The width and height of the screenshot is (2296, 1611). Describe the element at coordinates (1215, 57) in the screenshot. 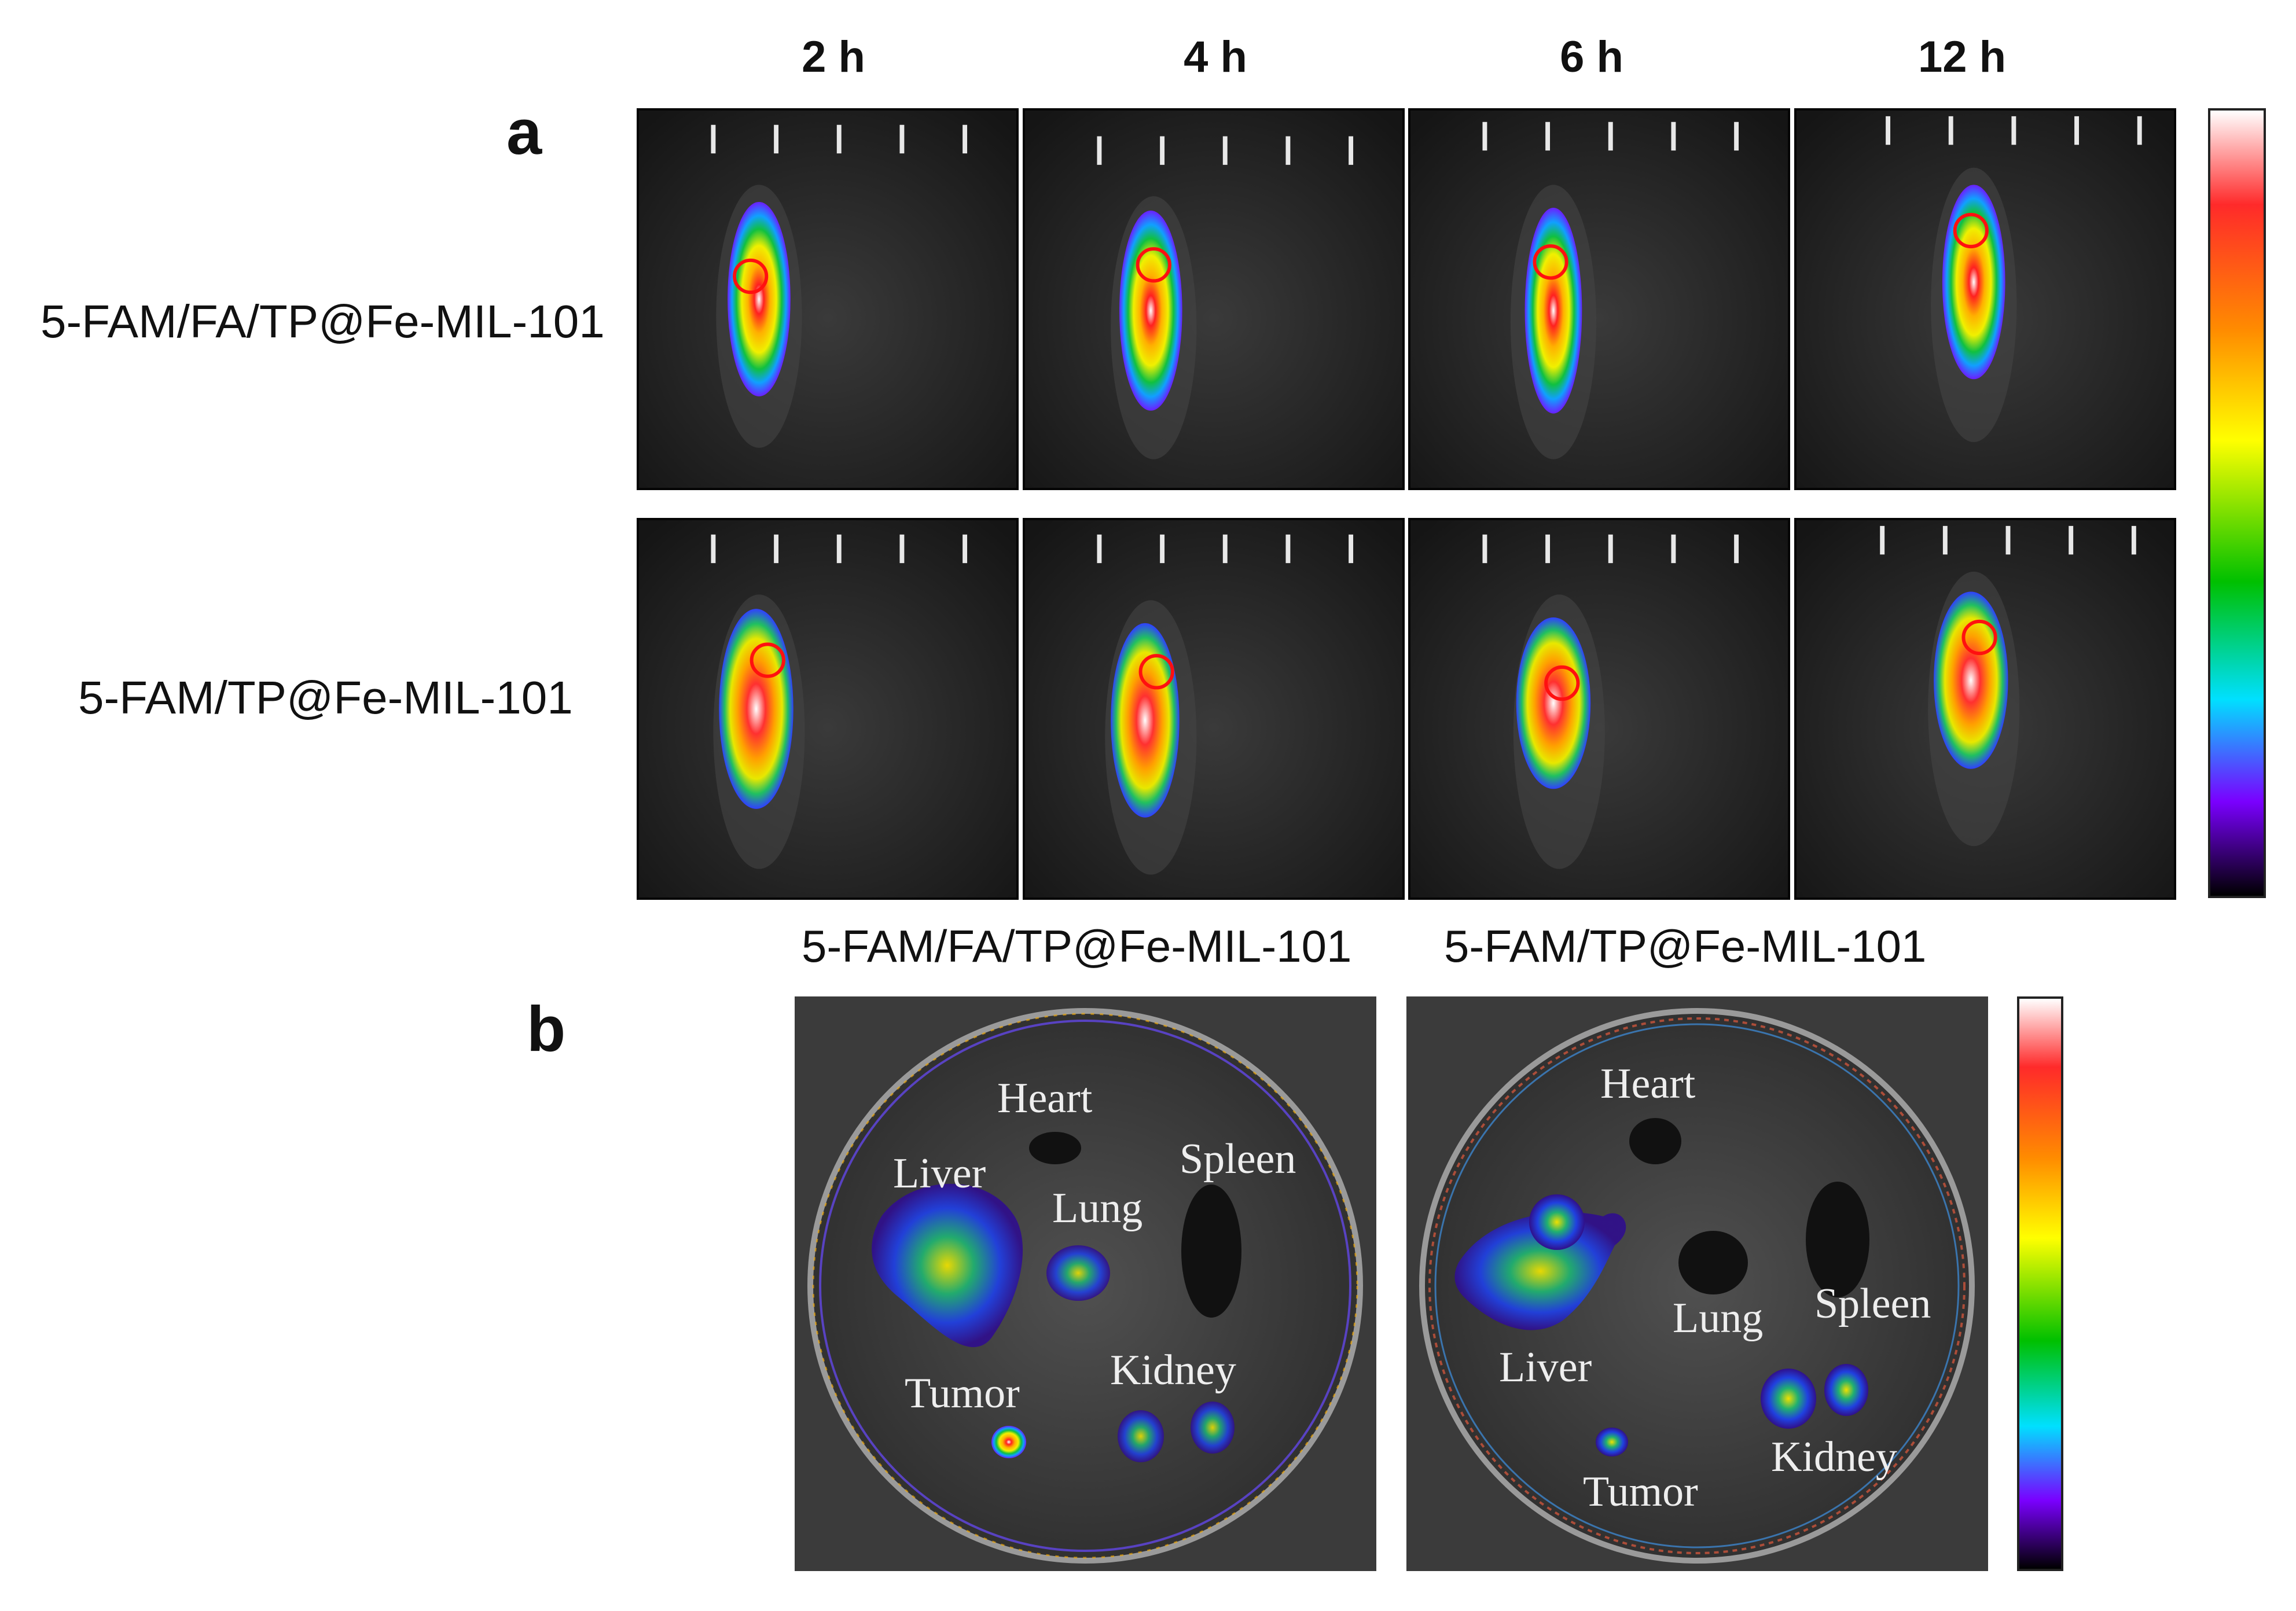

I see `time-label-4h: 4 h` at that location.